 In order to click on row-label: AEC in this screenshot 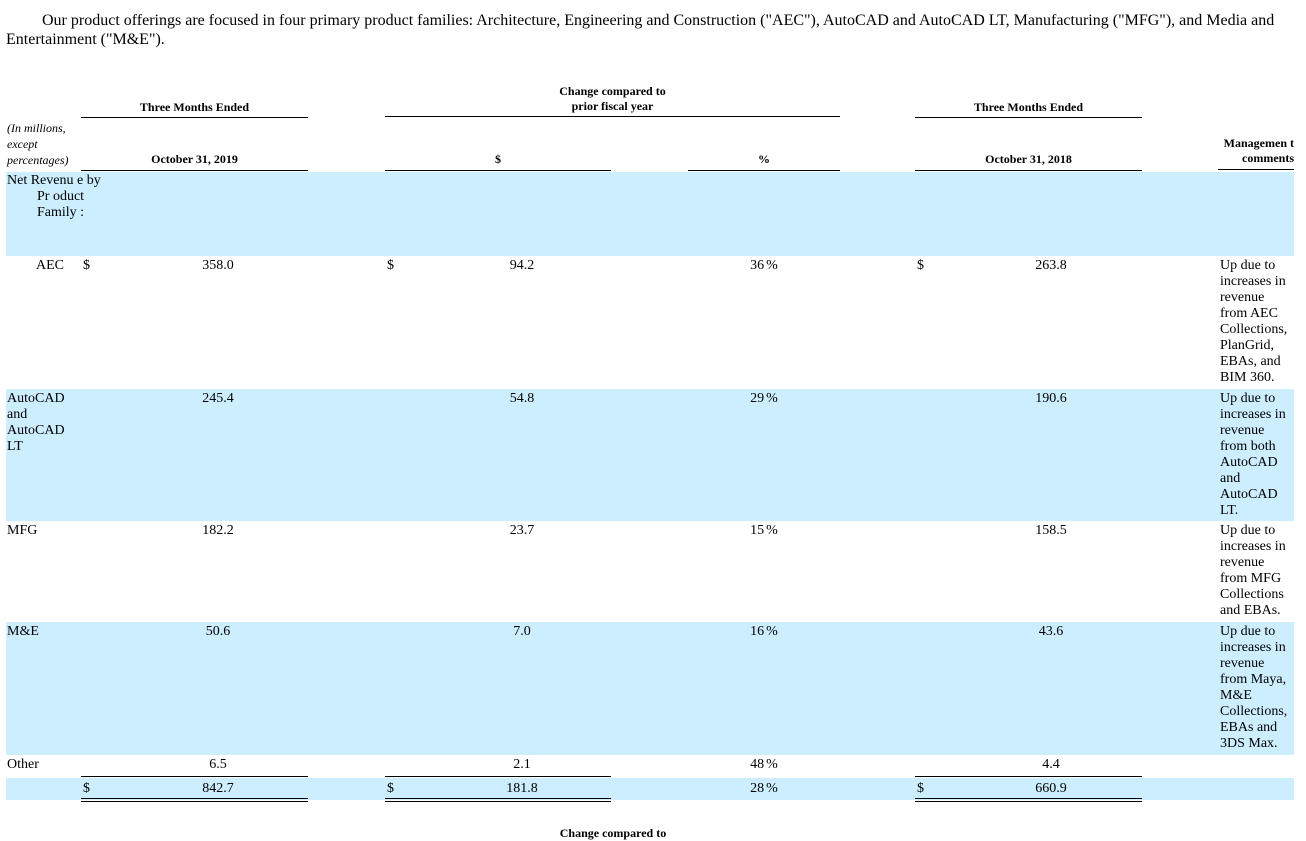, I will do `click(50, 265)`.